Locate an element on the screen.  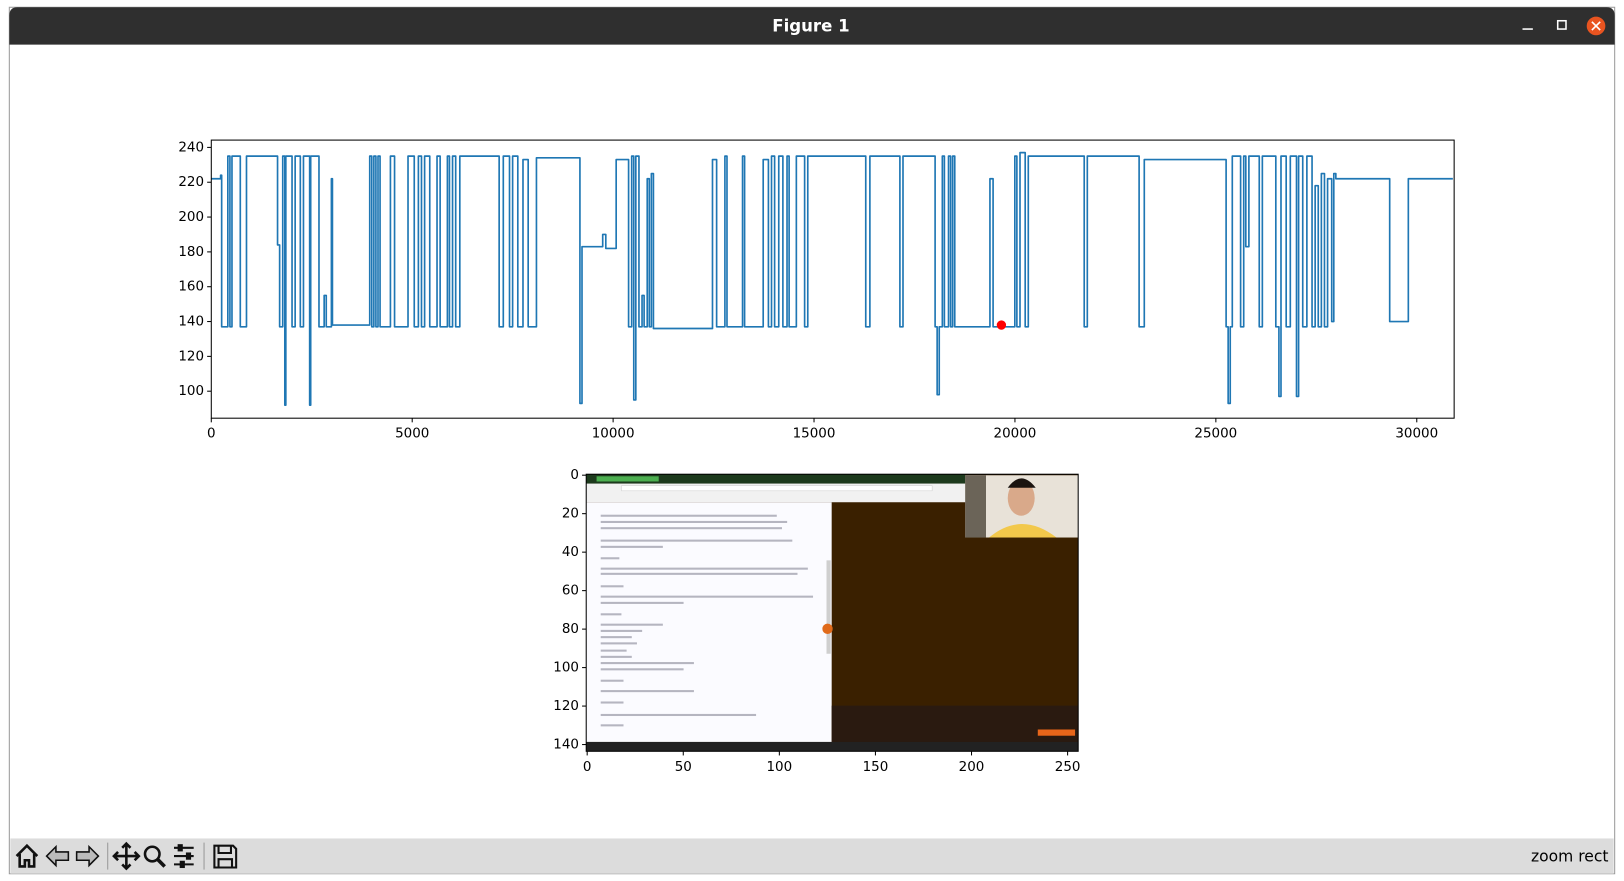
x-tick-label: 5000 is located at coordinates (412, 434).